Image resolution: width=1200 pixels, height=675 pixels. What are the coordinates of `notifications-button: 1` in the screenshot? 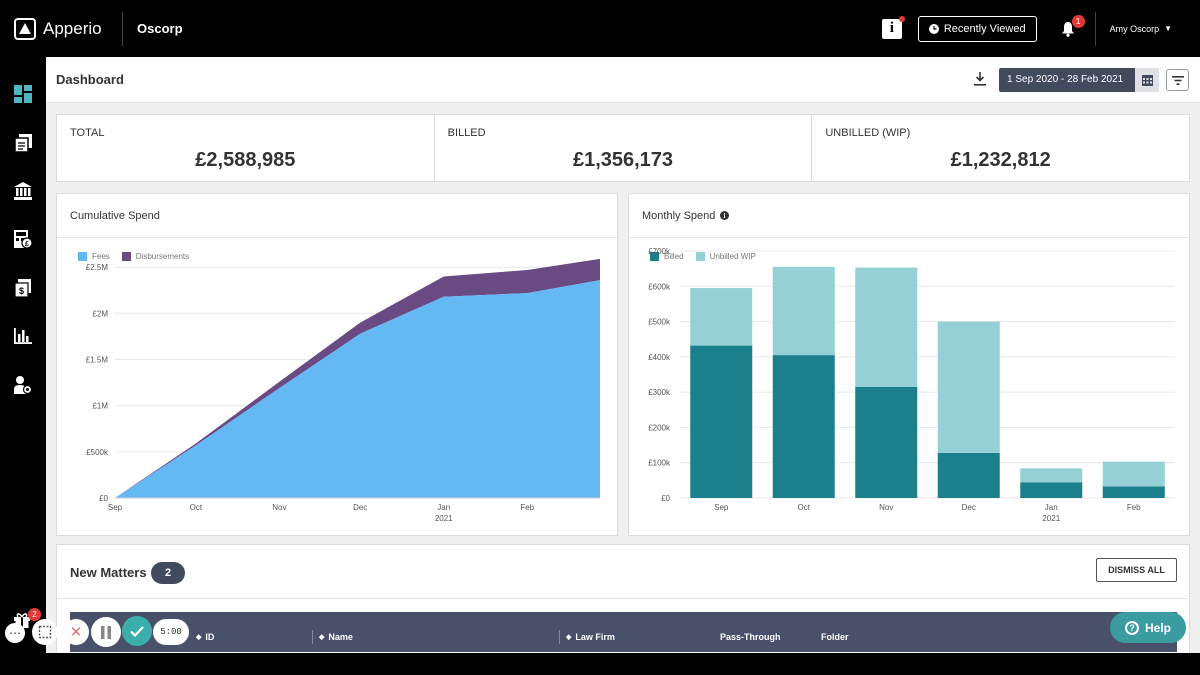 It's located at (1071, 27).